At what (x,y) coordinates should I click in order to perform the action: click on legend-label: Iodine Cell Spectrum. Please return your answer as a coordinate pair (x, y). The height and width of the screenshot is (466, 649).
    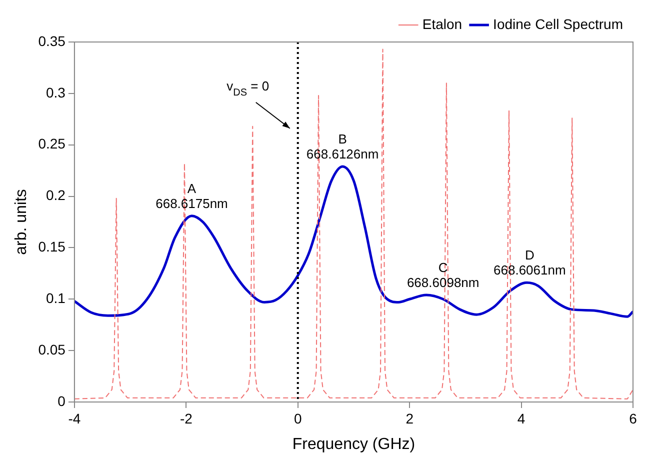
    Looking at the image, I should click on (558, 24).